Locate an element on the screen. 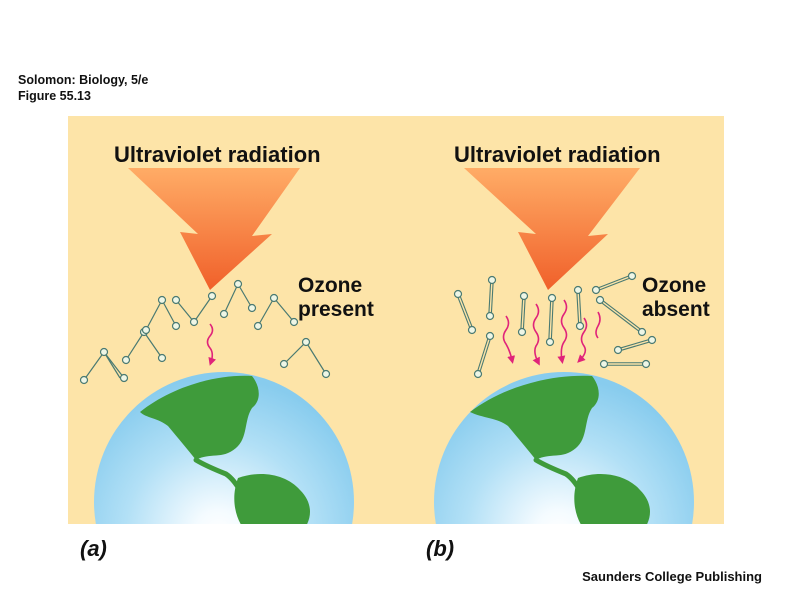 The image size is (792, 612). uv-title-b: Ultraviolet radiation is located at coordinates (557, 154).